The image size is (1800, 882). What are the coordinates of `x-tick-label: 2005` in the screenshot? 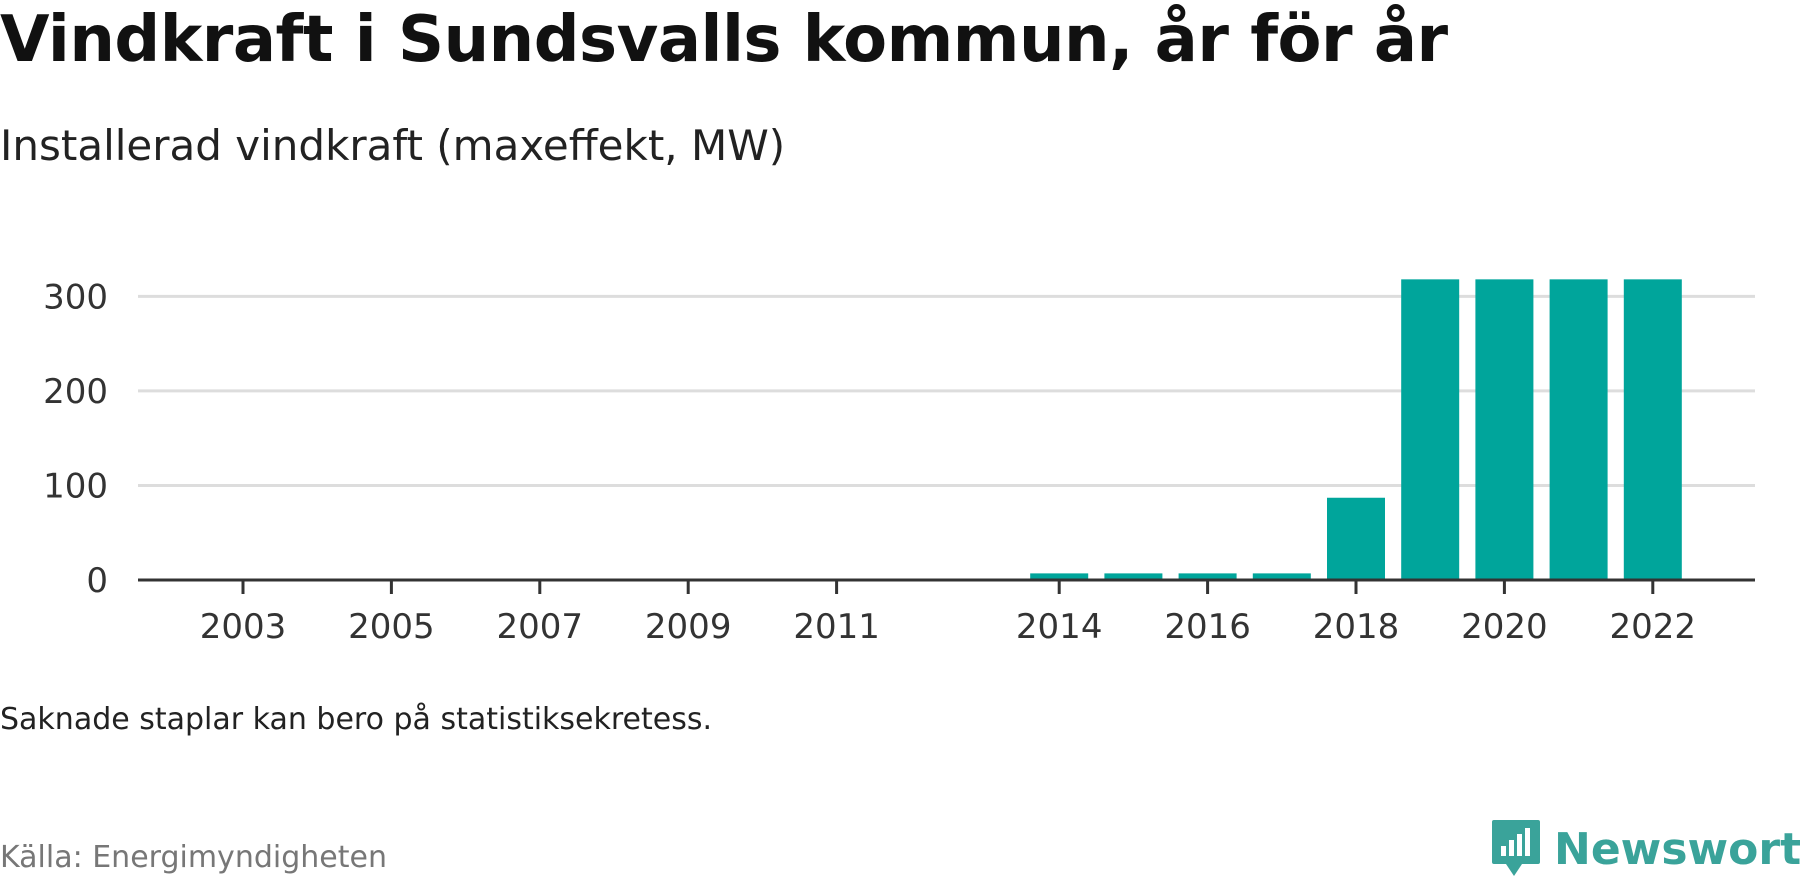 It's located at (391, 627).